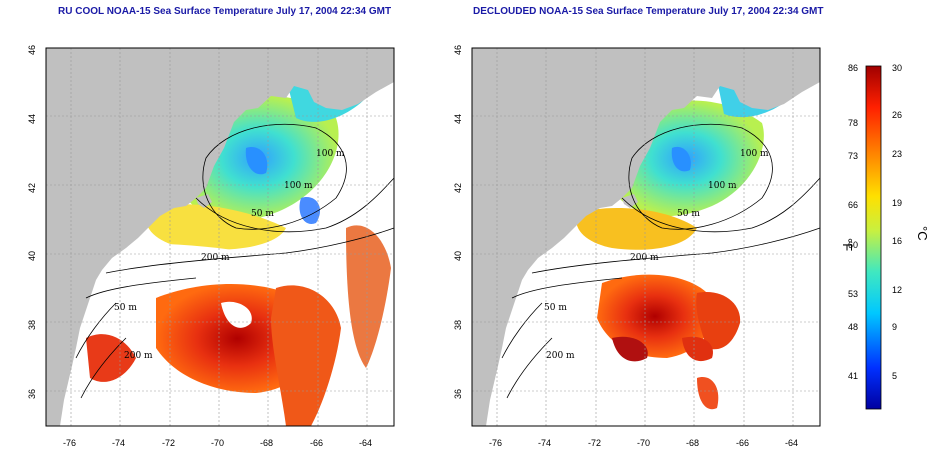 This screenshot has width=950, height=475. Describe the element at coordinates (692, 443) in the screenshot. I see `right-lon-tick: -68` at that location.